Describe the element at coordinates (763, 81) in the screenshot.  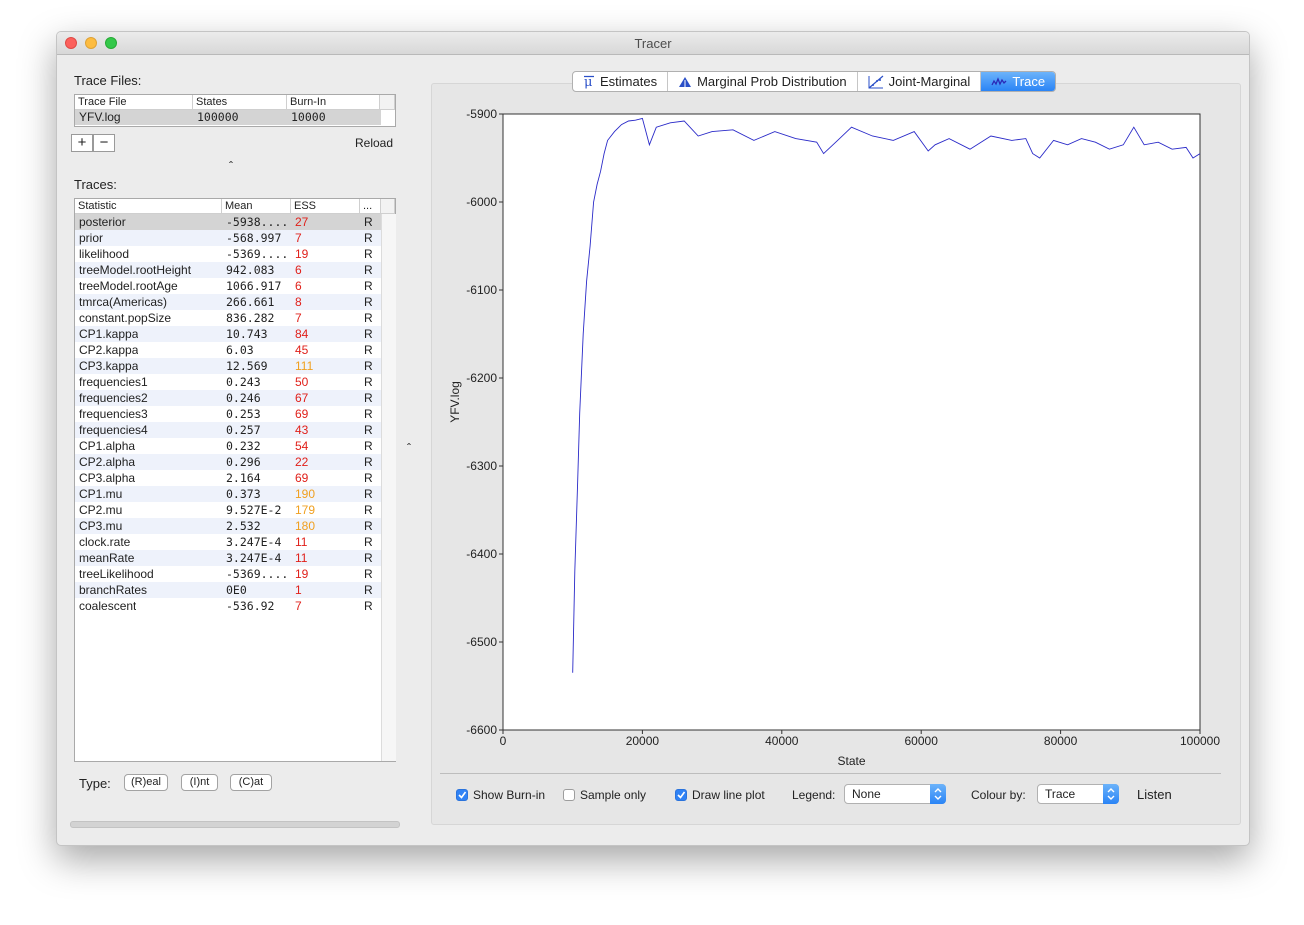
I see `tab-marginal-prob-distribution: Marginal Prob Distribution` at that location.